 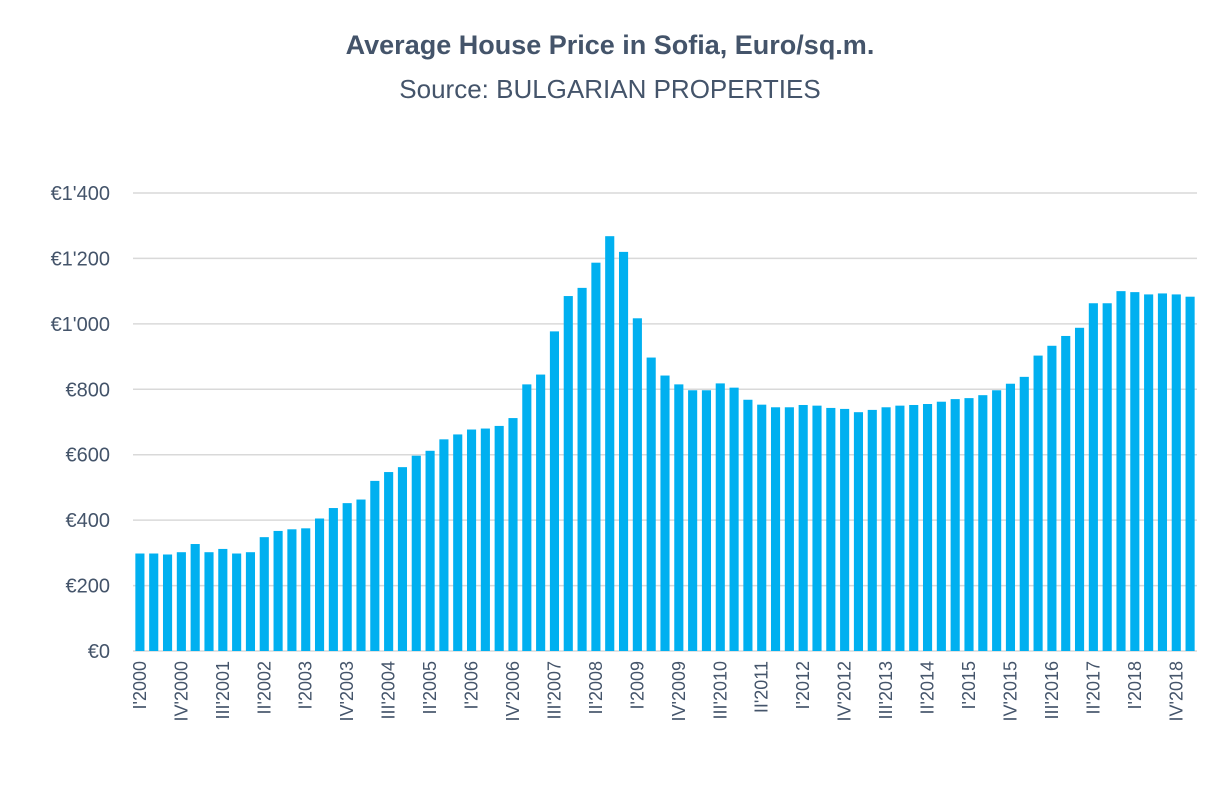 What do you see at coordinates (775, 529) in the screenshot?
I see `bar-III'2011` at bounding box center [775, 529].